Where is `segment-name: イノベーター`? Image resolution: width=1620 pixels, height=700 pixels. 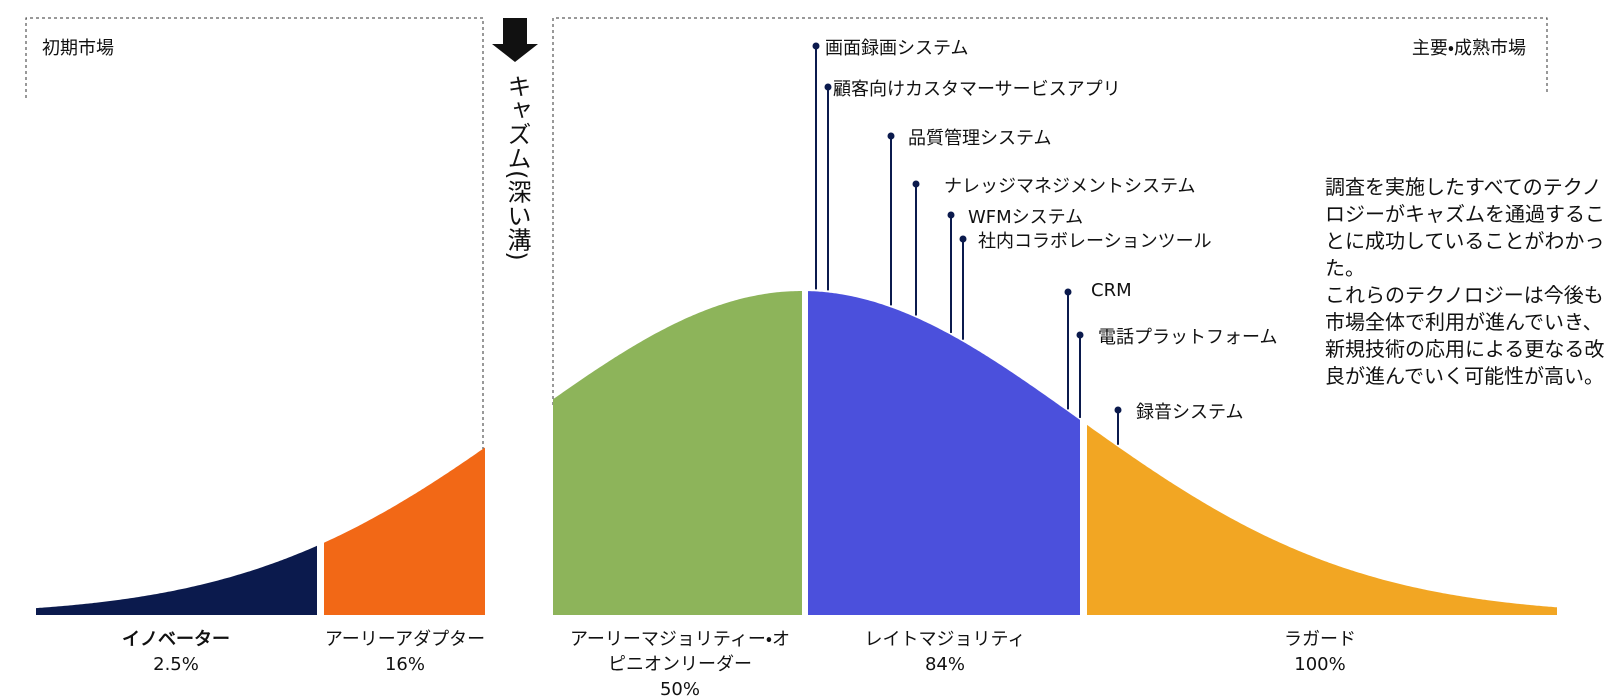
segment-name: イノベーター is located at coordinates (176, 639).